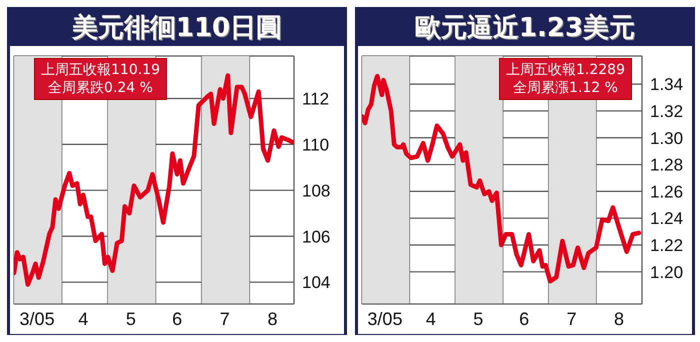  I want to click on annotation: 上周五收報1.2289, so click(565, 70).